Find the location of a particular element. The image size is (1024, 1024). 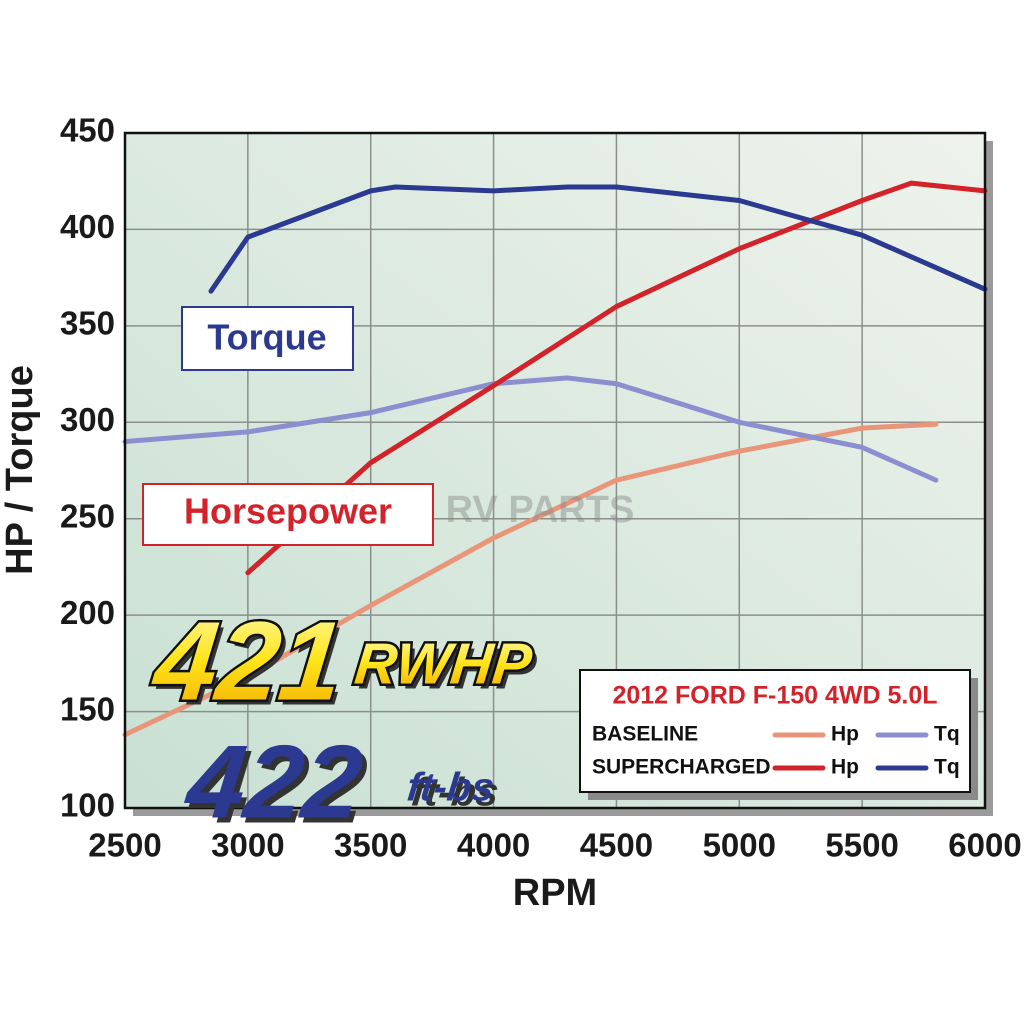

y-tick-label: 450 is located at coordinates (87, 130).